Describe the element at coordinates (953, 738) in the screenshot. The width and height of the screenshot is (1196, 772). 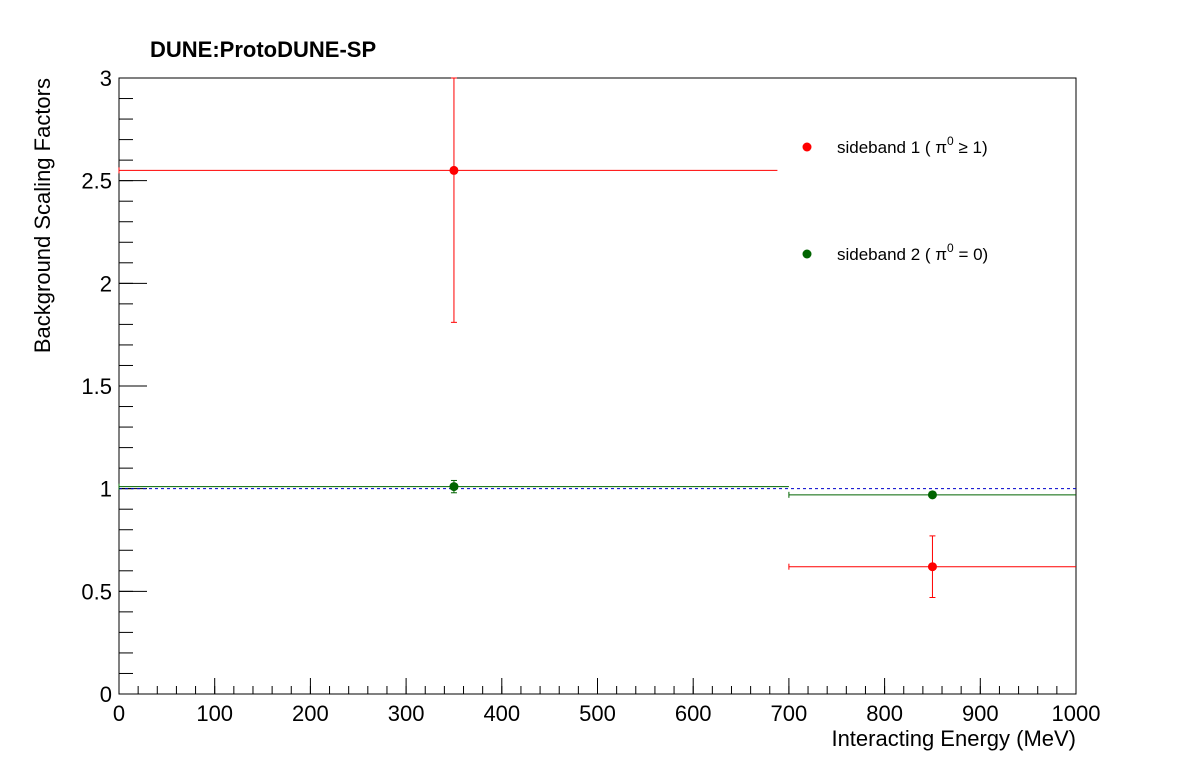
I see `x-axis-title: Interacting Energy (MeV)` at that location.